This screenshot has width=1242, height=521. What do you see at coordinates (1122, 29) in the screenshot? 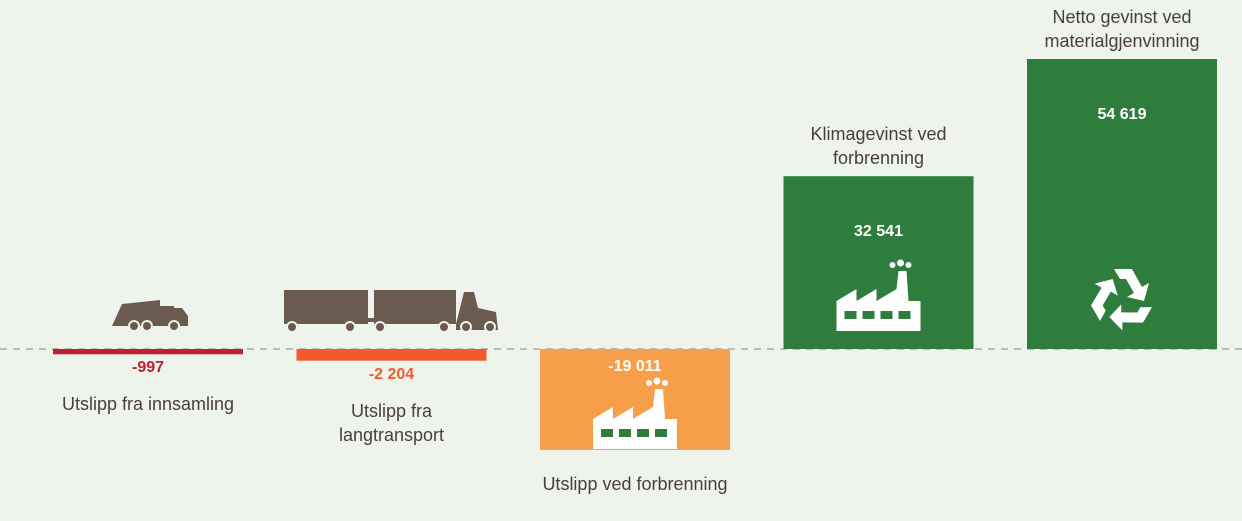
I see `category-label: Netto gevinst ved materialgjenvinning` at bounding box center [1122, 29].